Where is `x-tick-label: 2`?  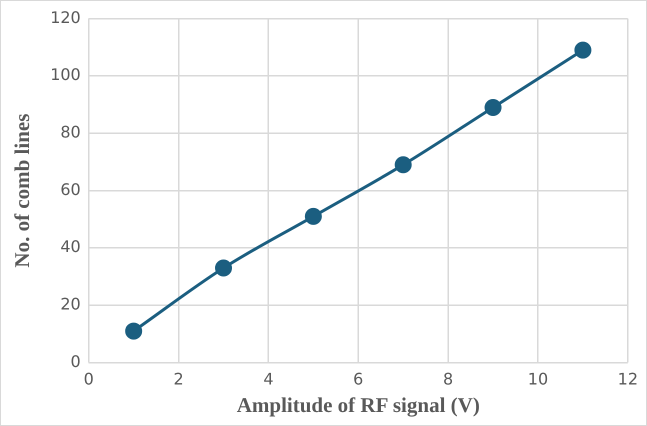 x-tick-label: 2 is located at coordinates (178, 378).